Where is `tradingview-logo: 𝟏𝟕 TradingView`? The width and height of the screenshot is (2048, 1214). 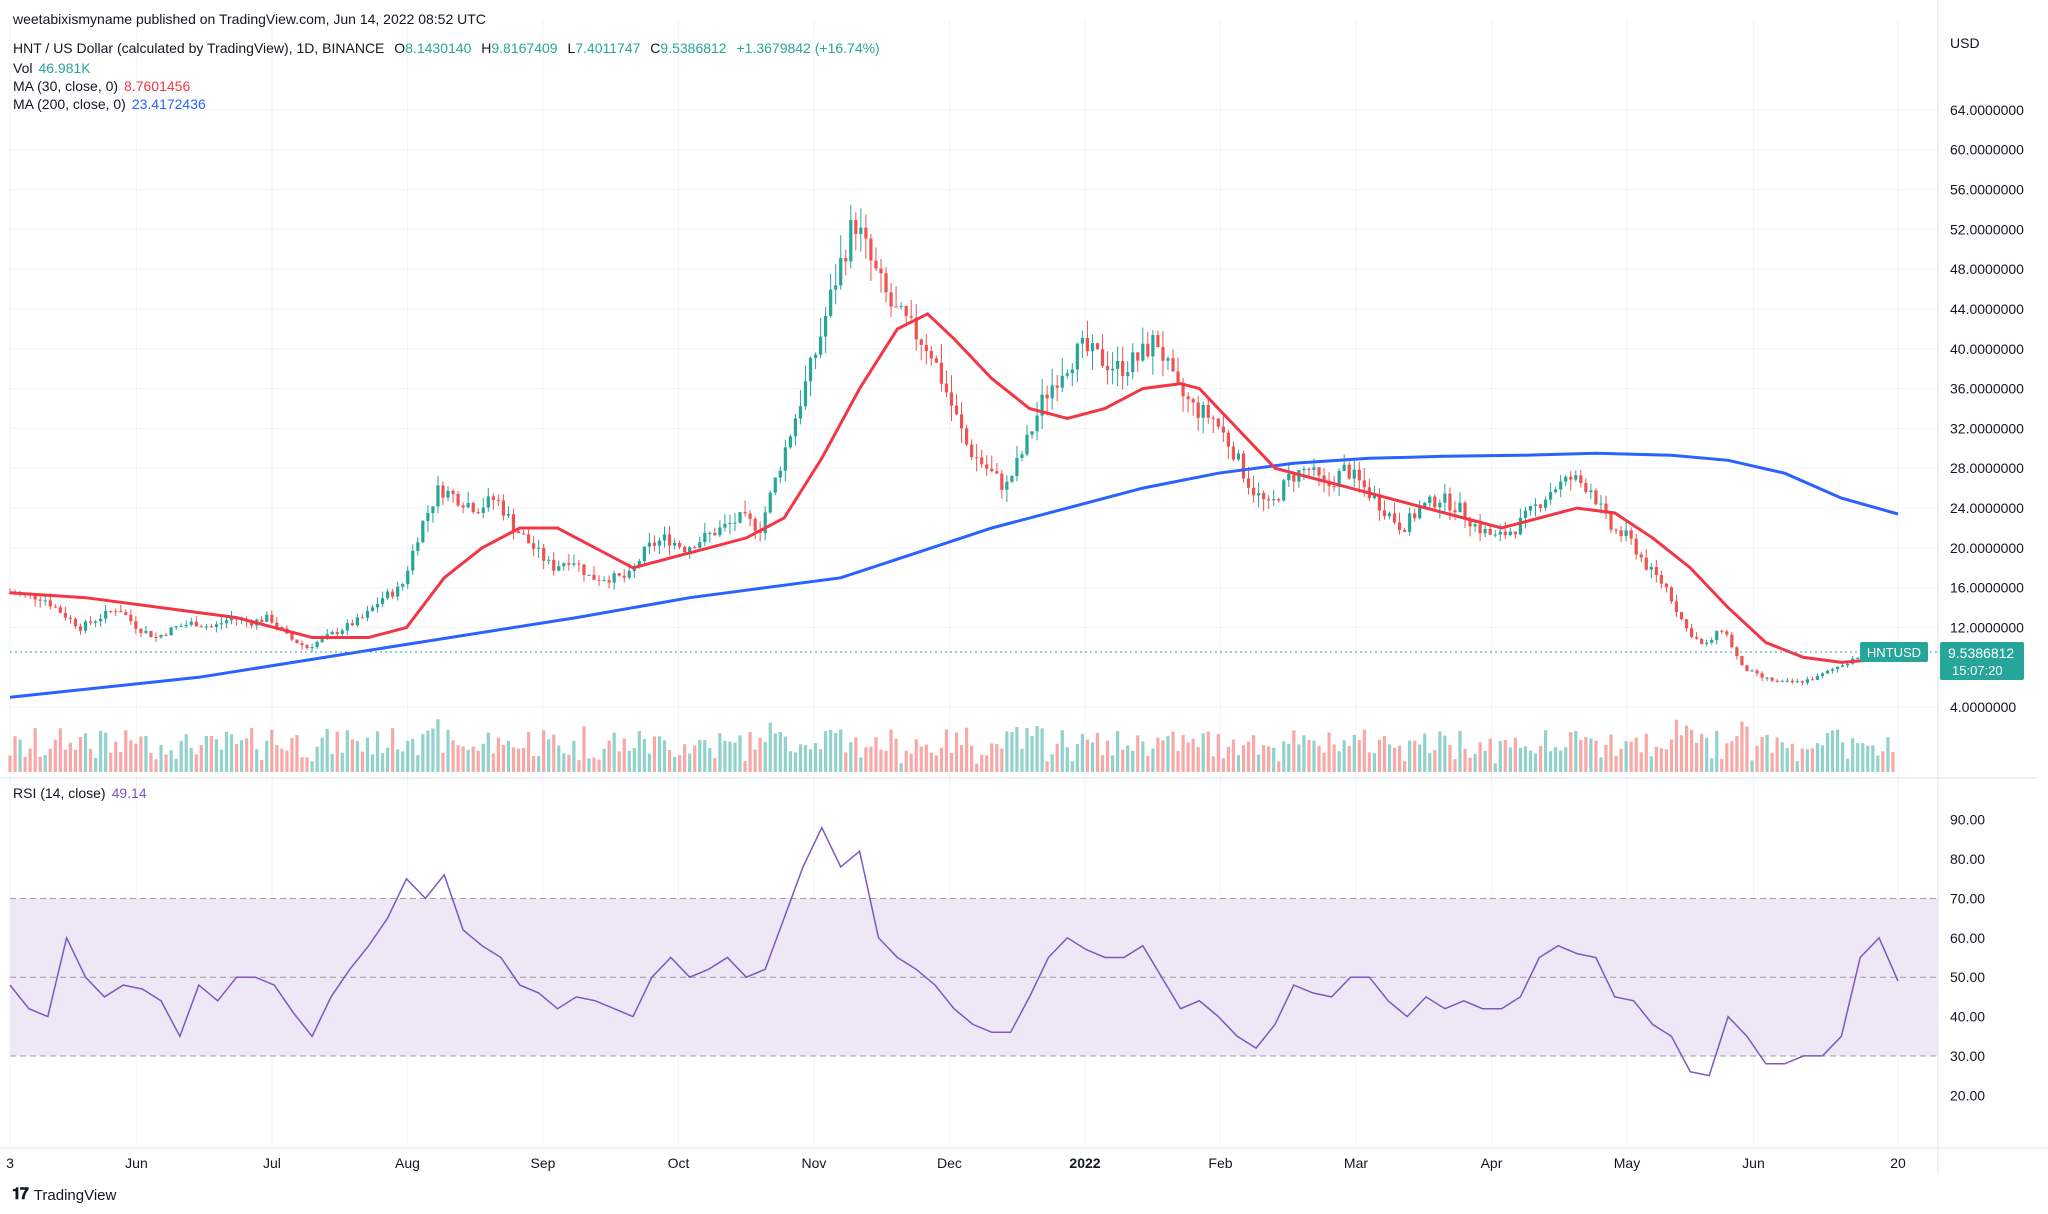 tradingview-logo: 𝟏𝟕 TradingView is located at coordinates (64, 1195).